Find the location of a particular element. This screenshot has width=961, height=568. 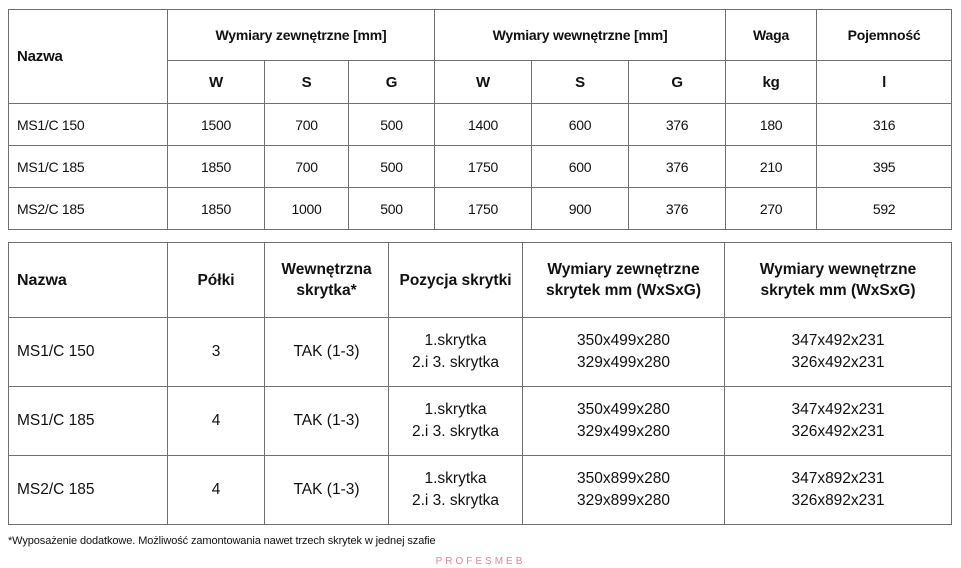

column-group-outer-dimensions: Wymiary zewnętrzne [mm] is located at coordinates (301, 35).